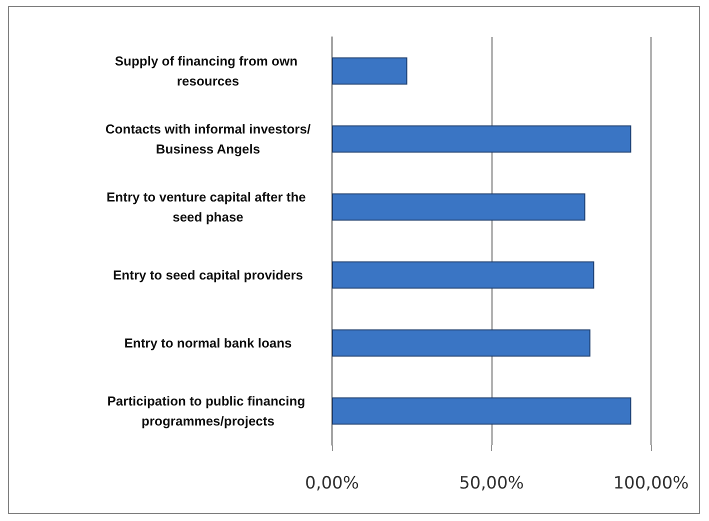 The width and height of the screenshot is (709, 521). Describe the element at coordinates (491, 484) in the screenshot. I see `x-tick-label: 50,00%` at that location.